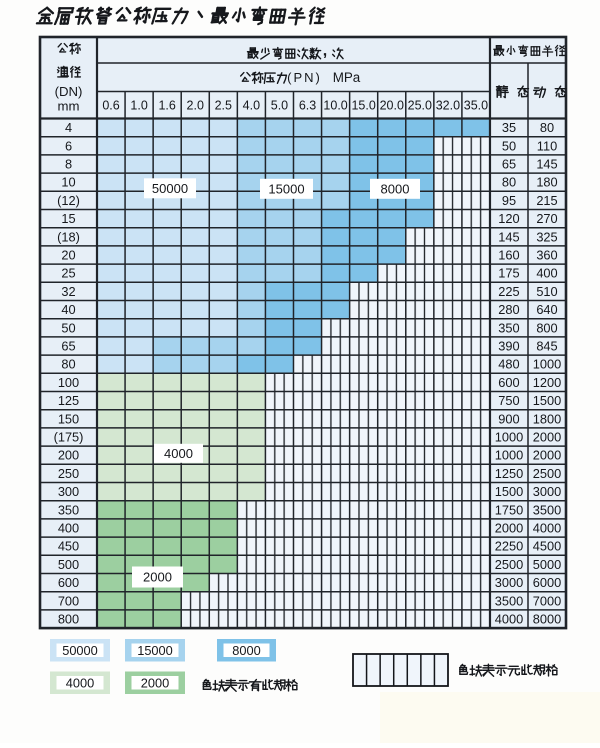  What do you see at coordinates (547, 564) in the screenshot?
I see `svg-text: 5000` at bounding box center [547, 564].